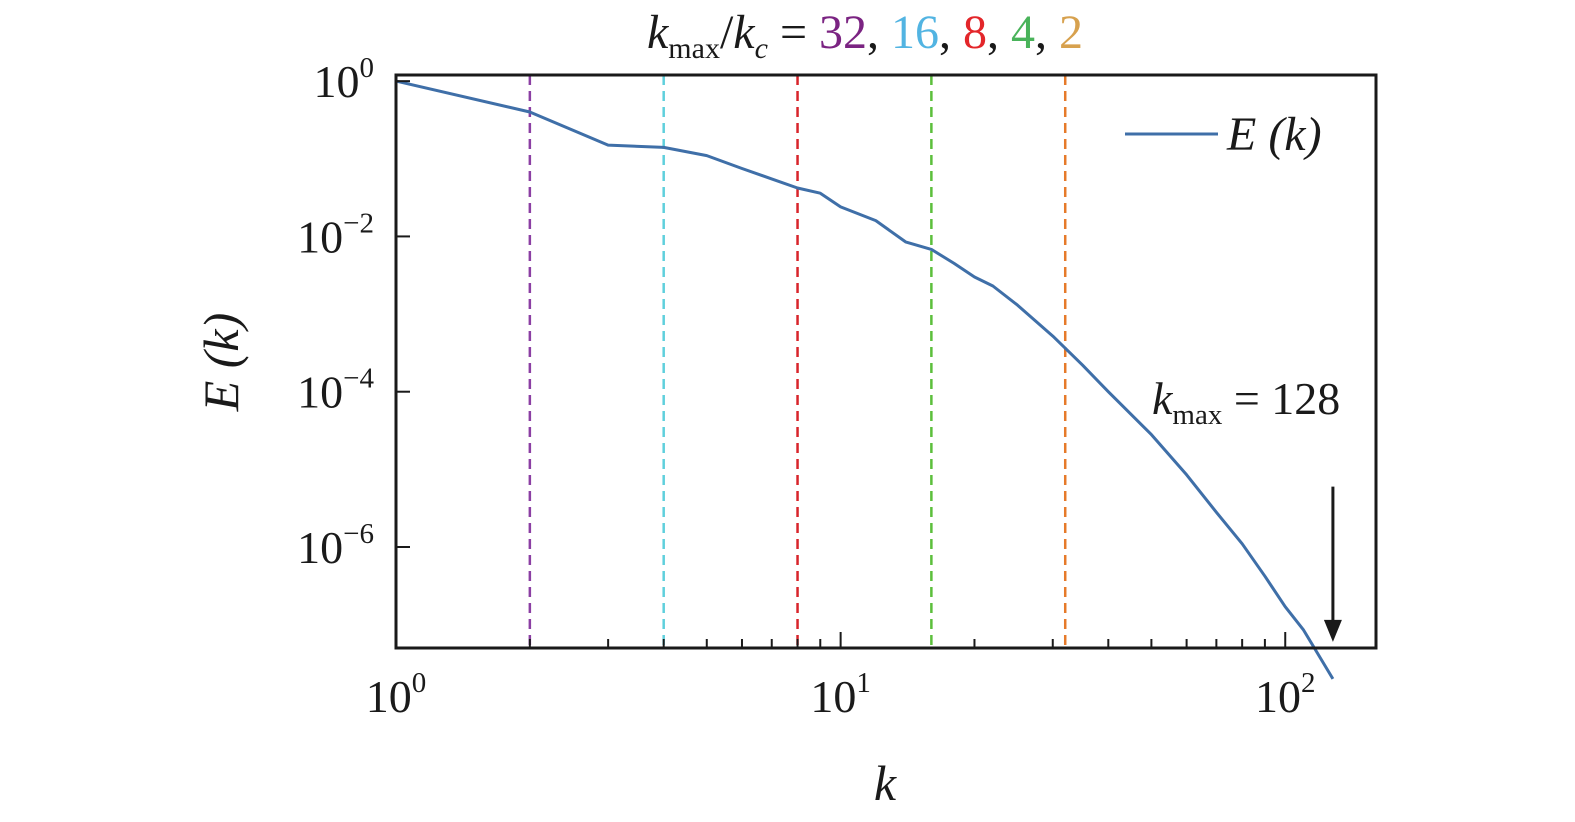 The width and height of the screenshot is (1575, 822). I want to click on y-axis-label: E (k), so click(221, 363).